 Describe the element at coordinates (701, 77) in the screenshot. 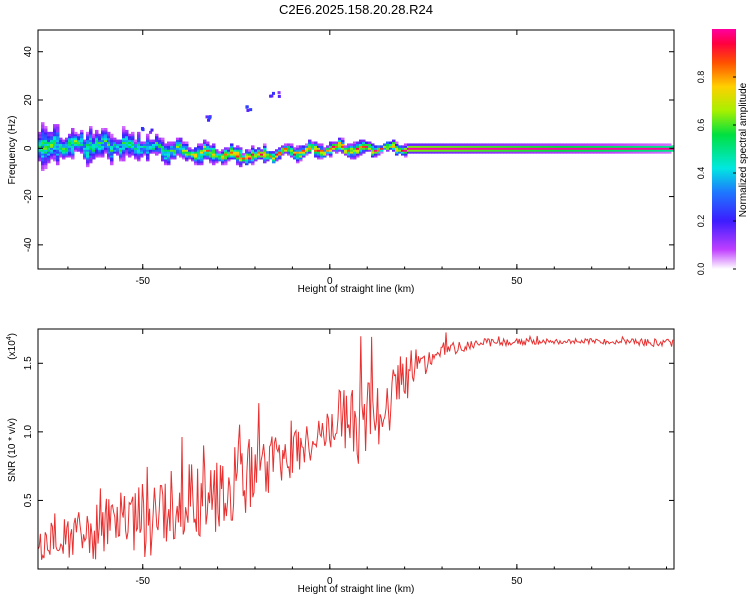

I see `colorbar-tick-label: 0.8` at that location.